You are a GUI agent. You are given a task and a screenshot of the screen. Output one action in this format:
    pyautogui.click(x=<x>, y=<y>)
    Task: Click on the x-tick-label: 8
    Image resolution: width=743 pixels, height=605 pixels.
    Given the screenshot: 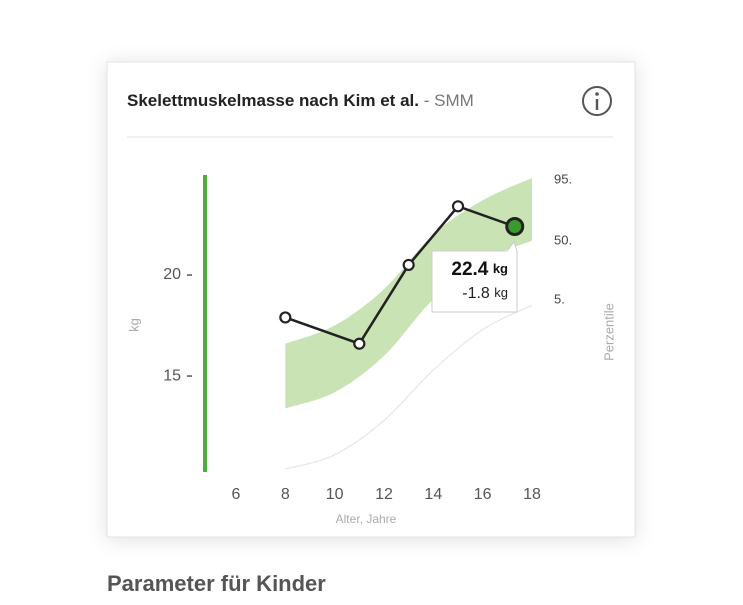 What is the action you would take?
    pyautogui.click(x=285, y=494)
    